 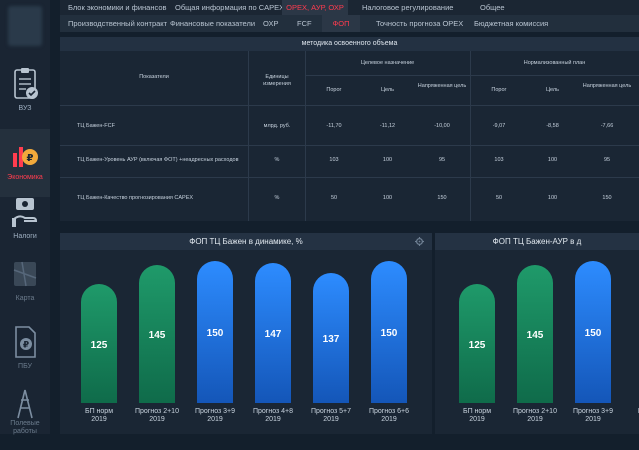 What do you see at coordinates (511, 23) in the screenshot?
I see `tab-budget-commission: Бюджетная комиссия` at bounding box center [511, 23].